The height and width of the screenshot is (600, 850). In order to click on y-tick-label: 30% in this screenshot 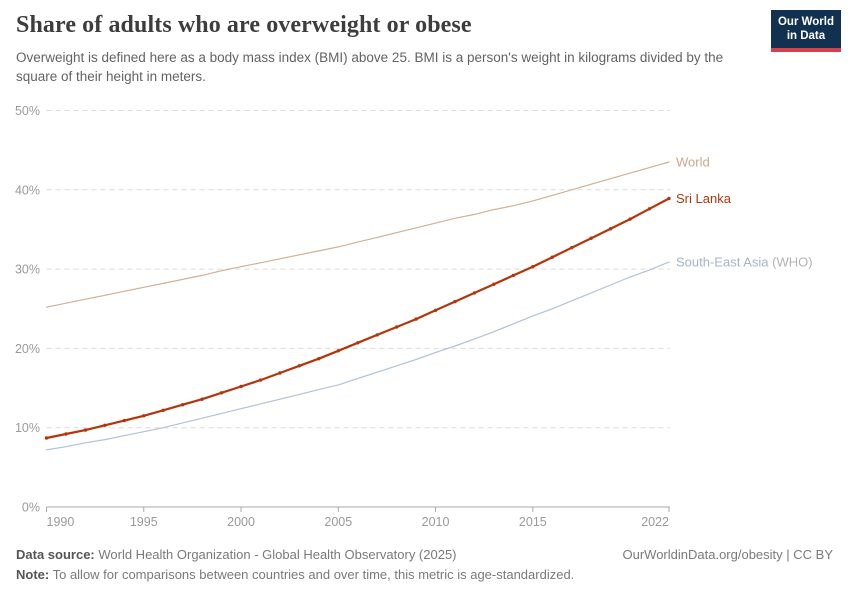, I will do `click(27, 270)`.